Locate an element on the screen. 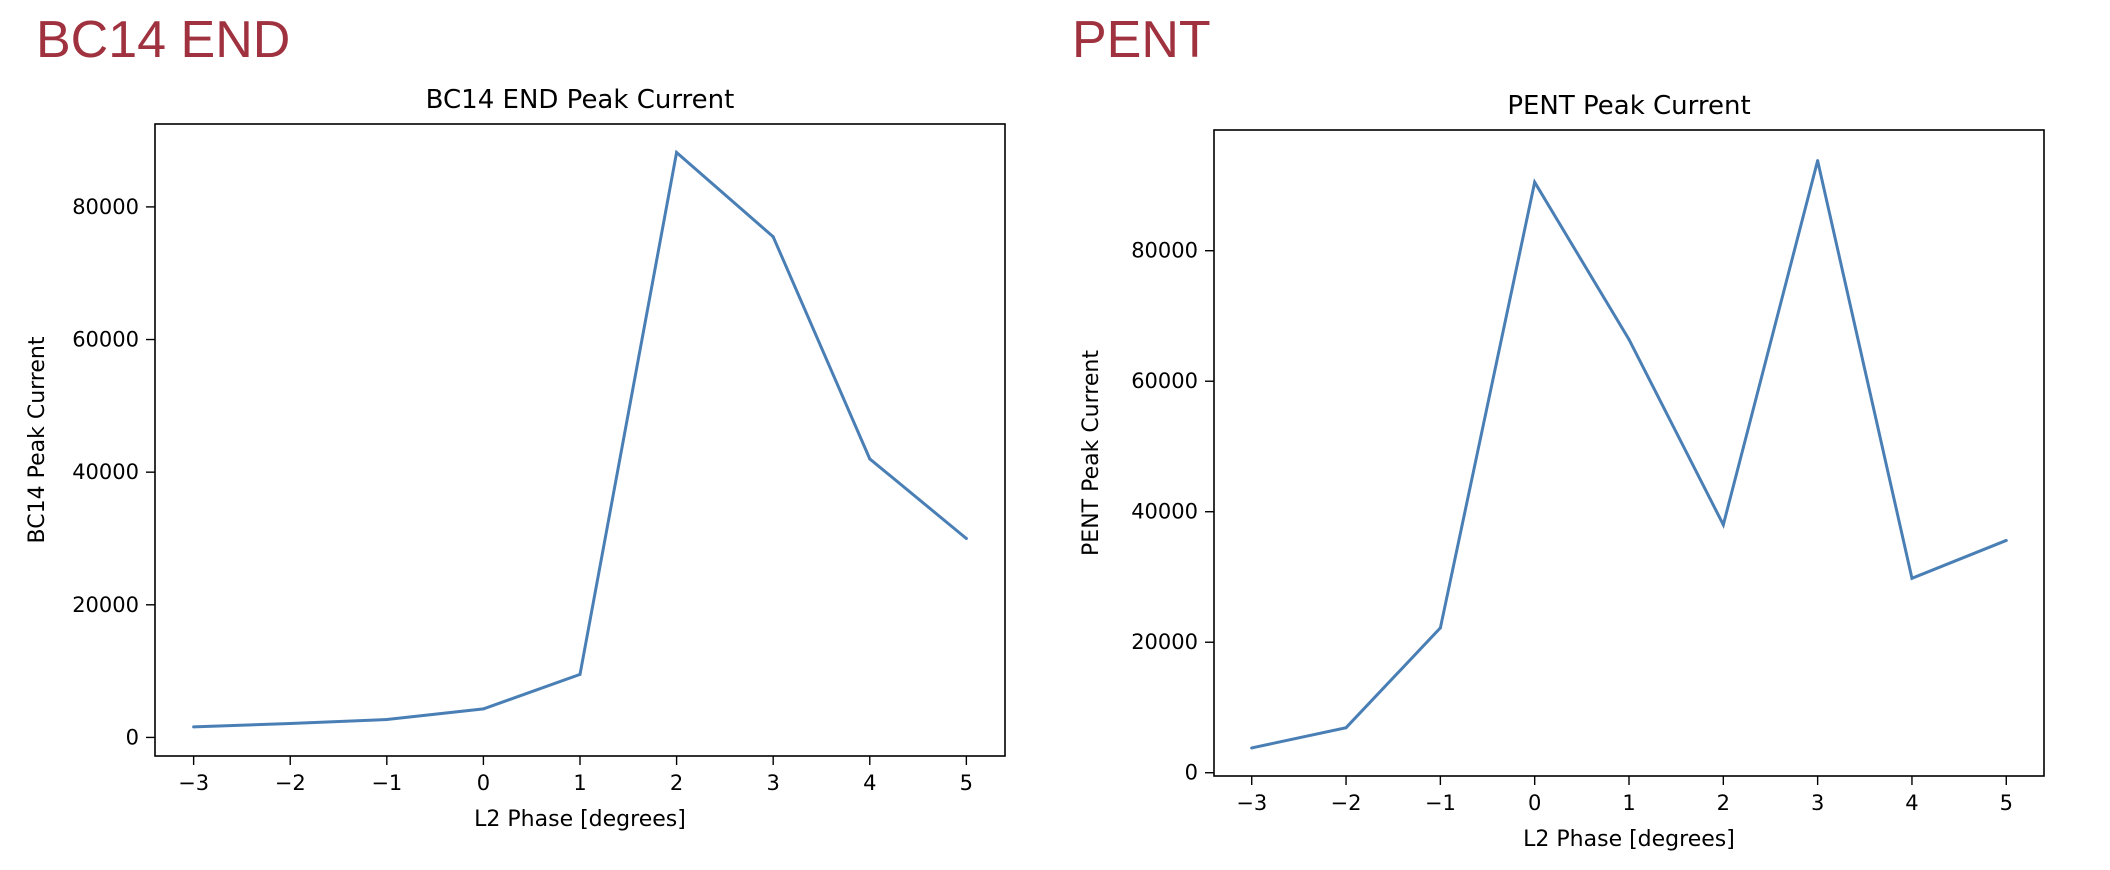 Image resolution: width=2110 pixels, height=870 pixels. bc14-x-tick-label: −1 is located at coordinates (386, 783).